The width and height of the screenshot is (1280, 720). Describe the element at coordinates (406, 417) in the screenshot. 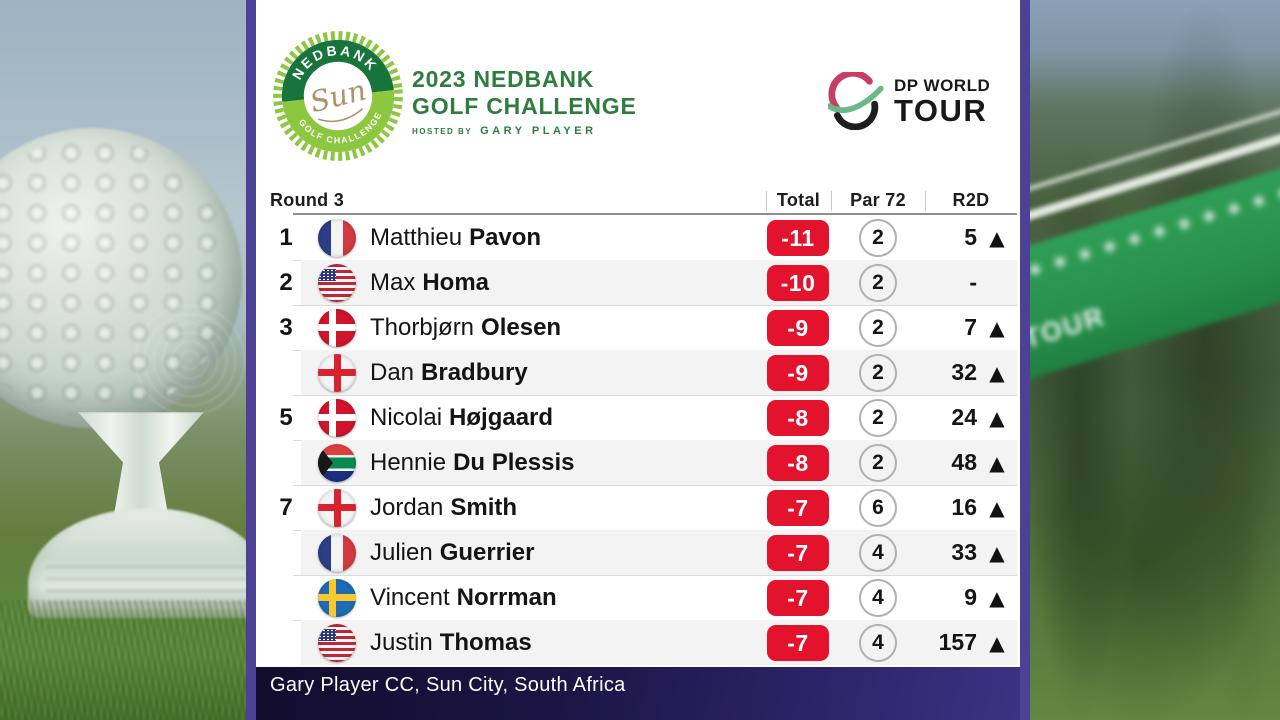

I see `player-first-name: Nicolai` at that location.